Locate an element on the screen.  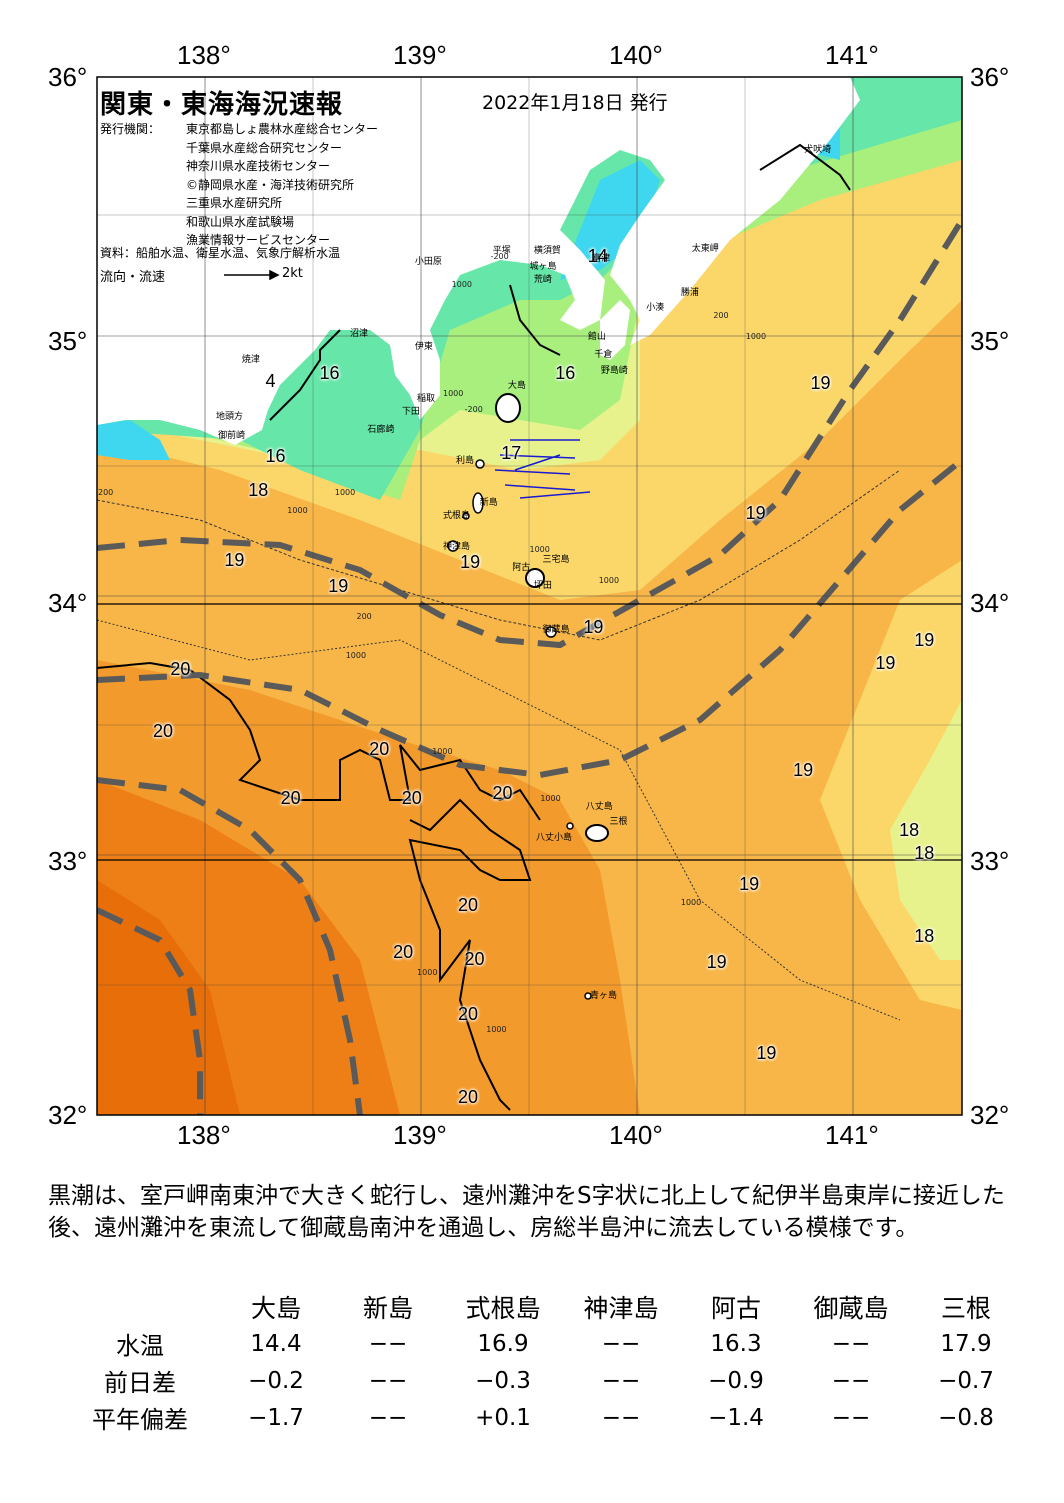
lat-label-right-32: 32° is located at coordinates (990, 1115).